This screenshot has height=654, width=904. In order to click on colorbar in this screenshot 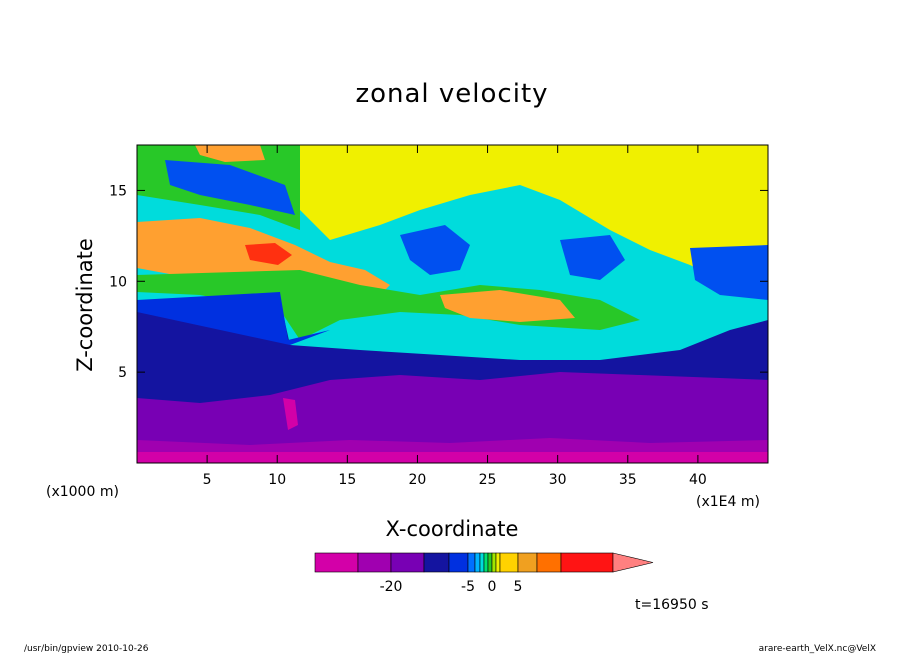, I will do `click(484, 562)`.